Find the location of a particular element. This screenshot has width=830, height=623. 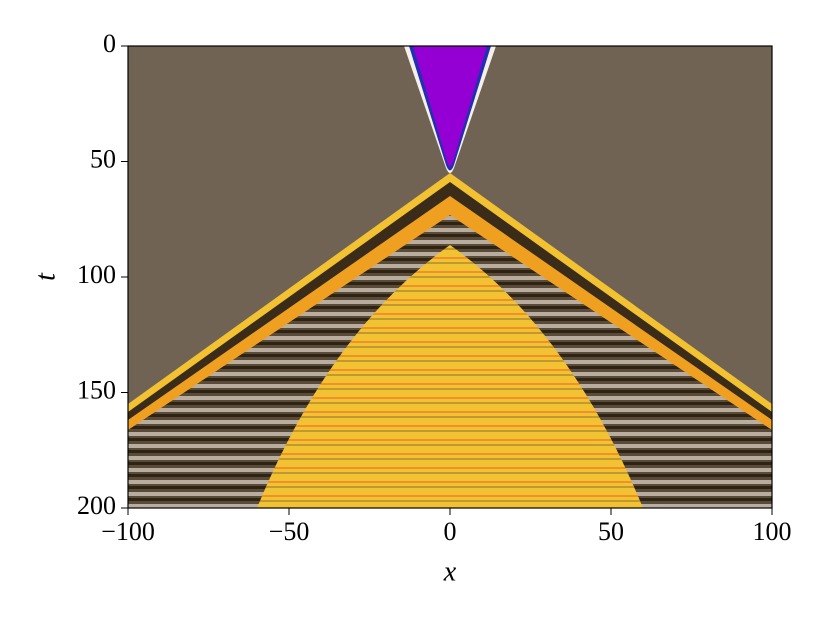

x-tick-label: 50 is located at coordinates (611, 531).